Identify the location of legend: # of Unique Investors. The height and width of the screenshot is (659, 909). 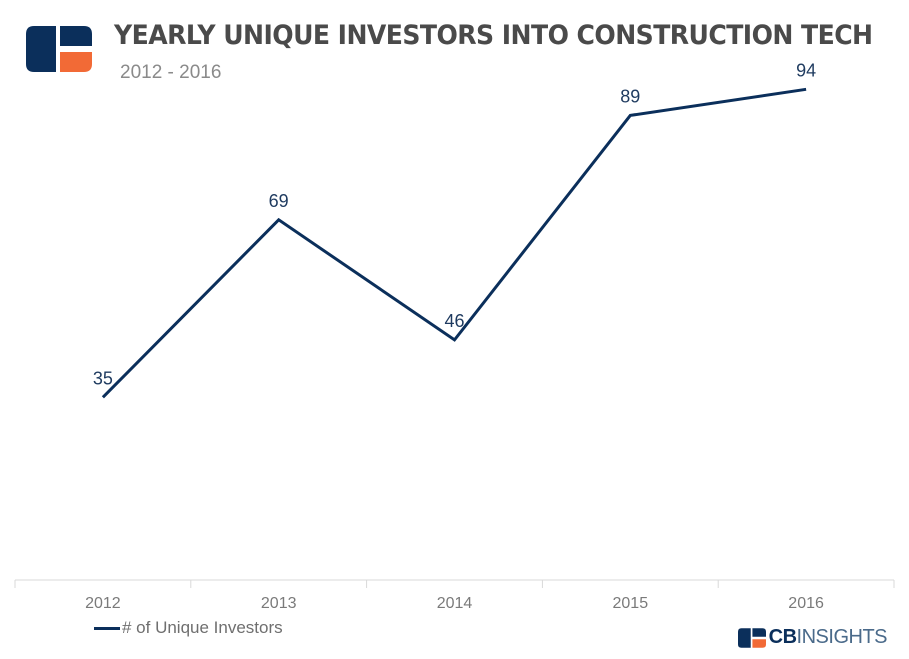
(188, 628).